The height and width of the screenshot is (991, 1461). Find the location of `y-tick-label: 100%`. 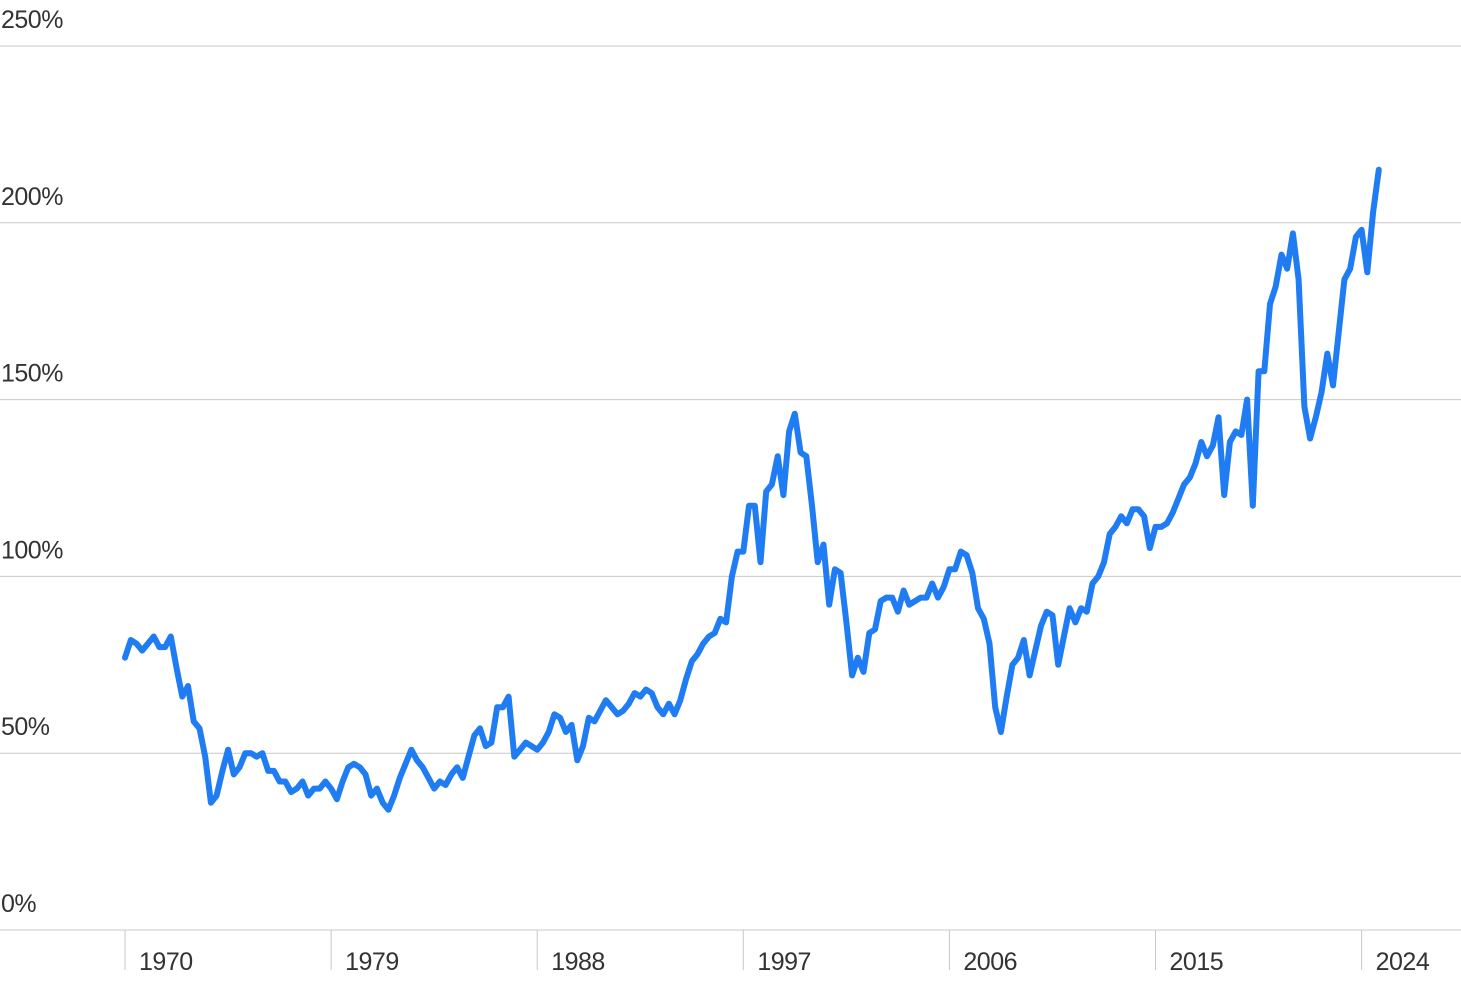

y-tick-label: 100% is located at coordinates (32, 550).